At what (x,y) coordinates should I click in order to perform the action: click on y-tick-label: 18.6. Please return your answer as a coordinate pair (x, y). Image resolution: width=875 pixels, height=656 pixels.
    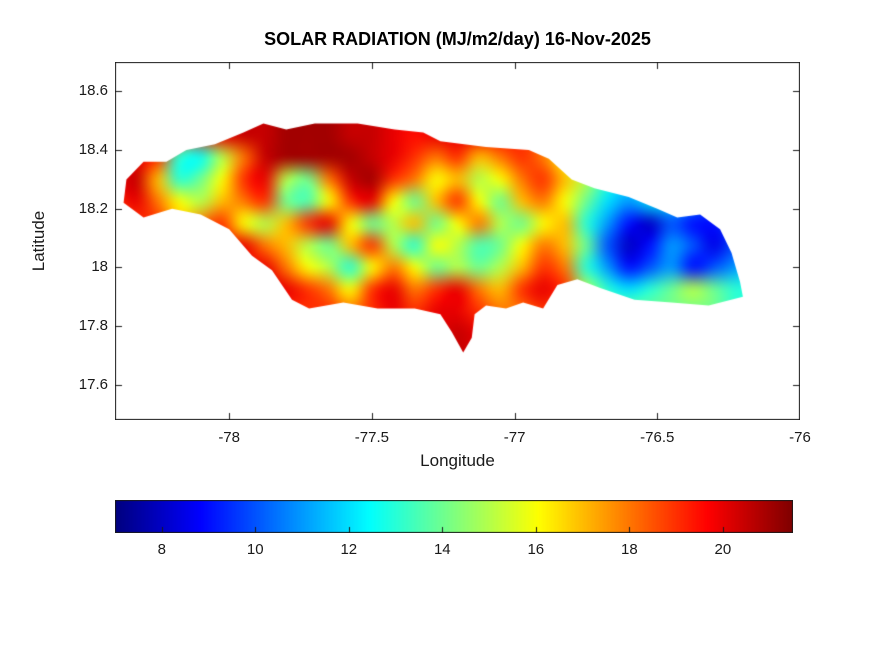
    Looking at the image, I should click on (93, 91).